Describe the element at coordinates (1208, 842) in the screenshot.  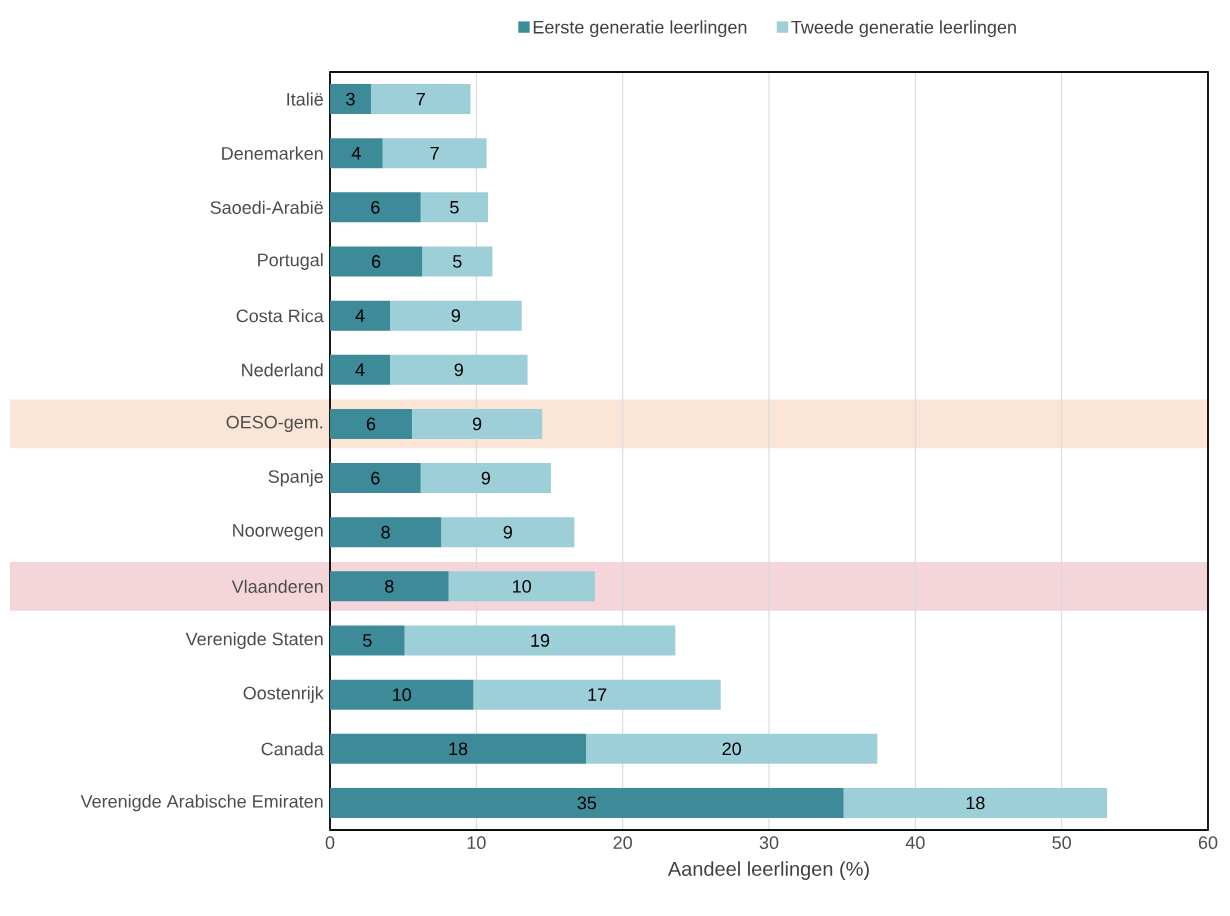
I see `x-tick-label: 60` at that location.